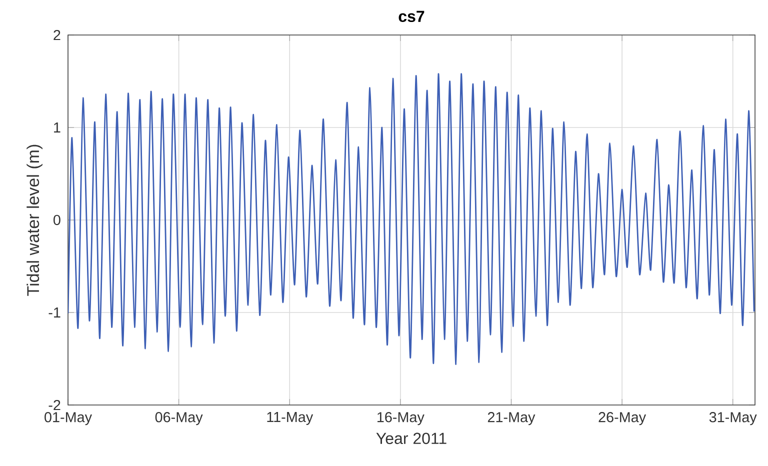 Image resolution: width=768 pixels, height=466 pixels. Describe the element at coordinates (68, 419) in the screenshot. I see `x-tick-label: 01-May` at that location.